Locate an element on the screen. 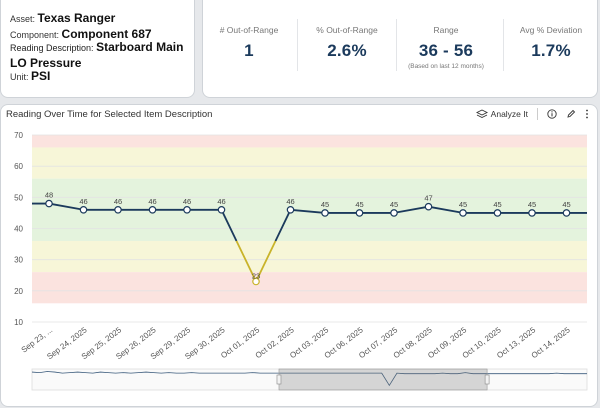 The image size is (600, 408). toolbar-separator is located at coordinates (537, 114).